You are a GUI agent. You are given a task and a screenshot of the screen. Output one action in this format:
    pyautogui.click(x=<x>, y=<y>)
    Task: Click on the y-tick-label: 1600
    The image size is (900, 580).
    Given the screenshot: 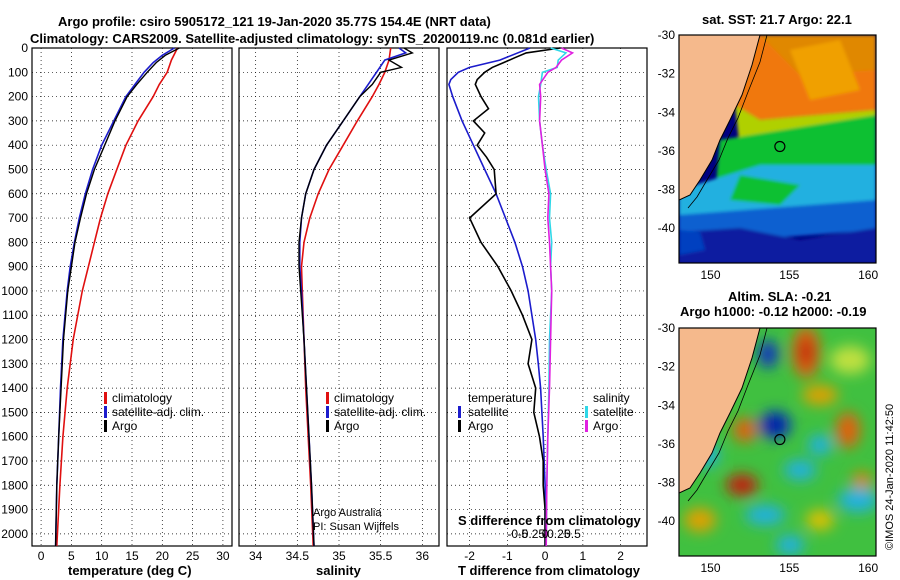 What is the action you would take?
    pyautogui.click(x=14, y=437)
    